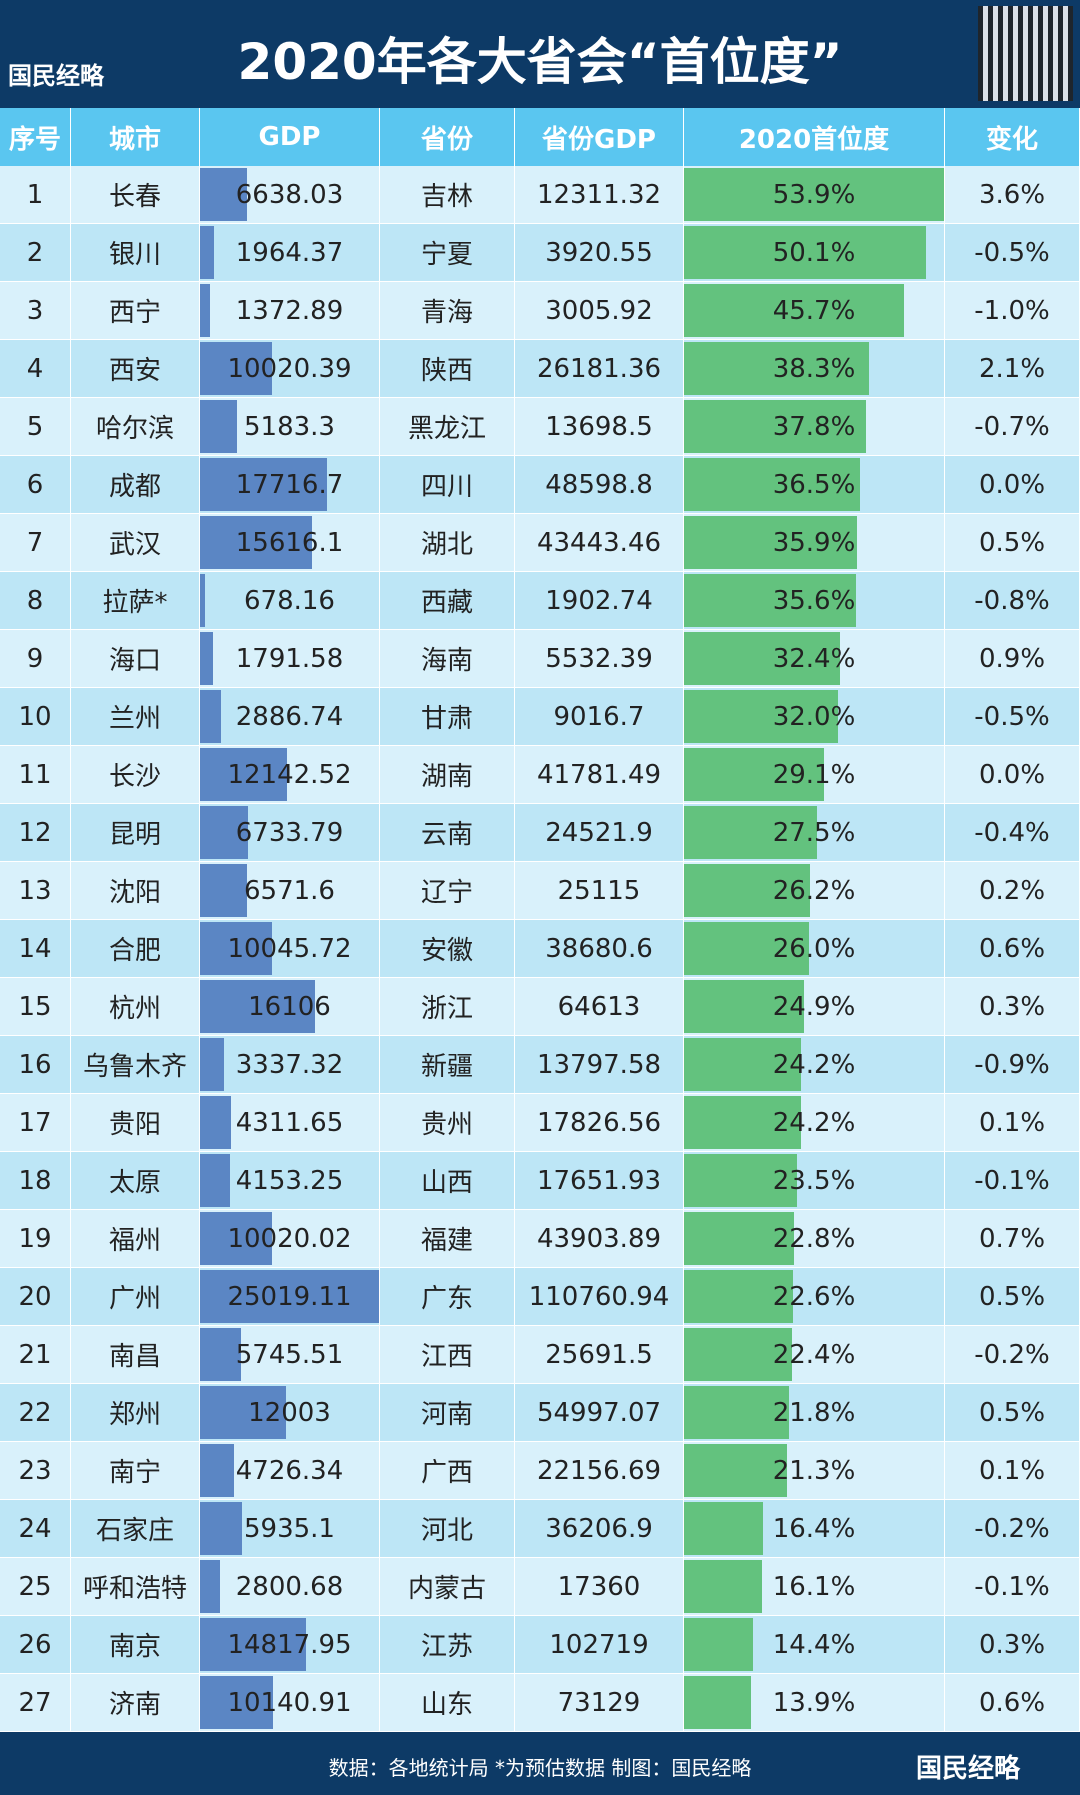 The image size is (1080, 1795). Describe the element at coordinates (446, 255) in the screenshot. I see `cell-text: 宁夏` at that location.